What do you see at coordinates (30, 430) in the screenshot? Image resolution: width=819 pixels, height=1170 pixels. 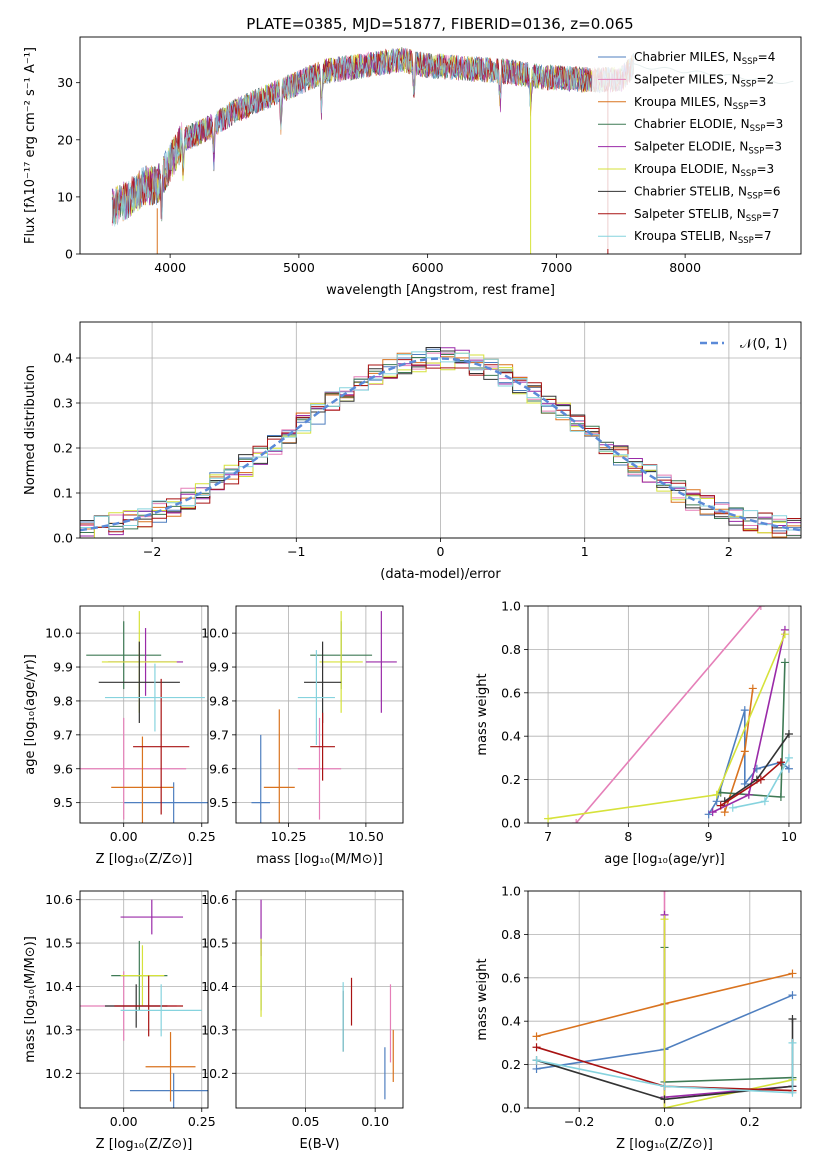 I see `y-axis-label: Normed distribution` at bounding box center [30, 430].